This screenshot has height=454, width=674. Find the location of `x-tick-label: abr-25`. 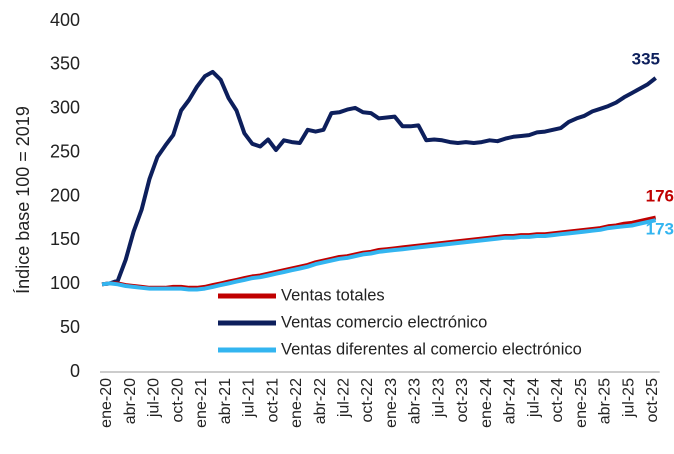

x-tick-label: abr-25 is located at coordinates (605, 401).